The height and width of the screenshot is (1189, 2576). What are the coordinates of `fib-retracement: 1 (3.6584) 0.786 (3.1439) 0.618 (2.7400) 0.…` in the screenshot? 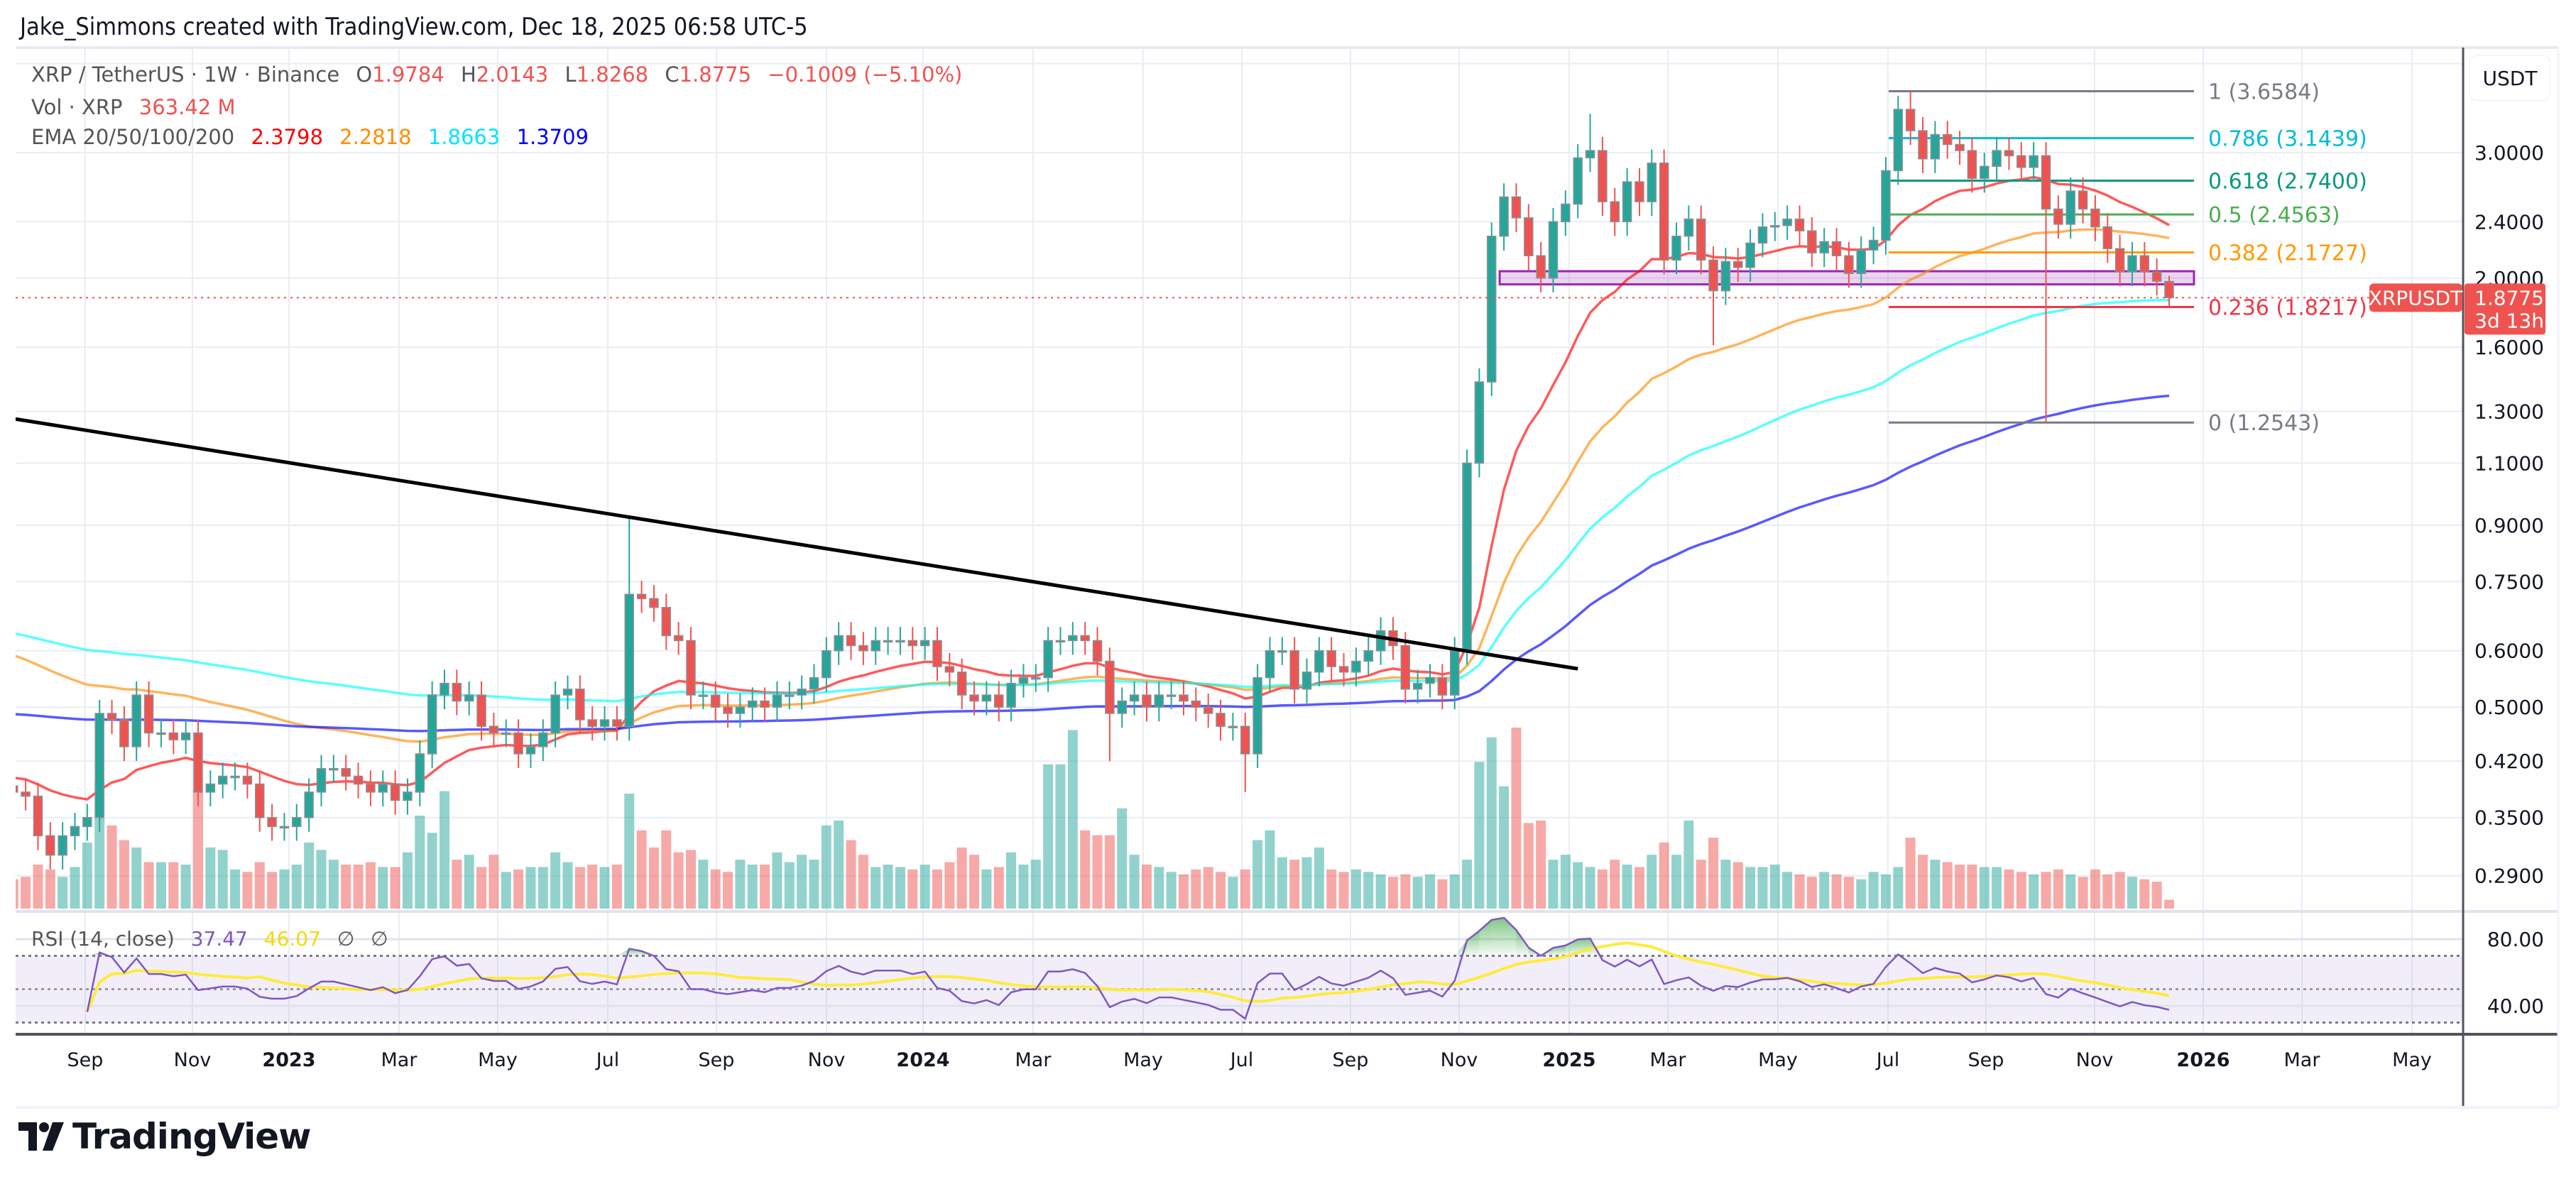 It's located at (2128, 258).